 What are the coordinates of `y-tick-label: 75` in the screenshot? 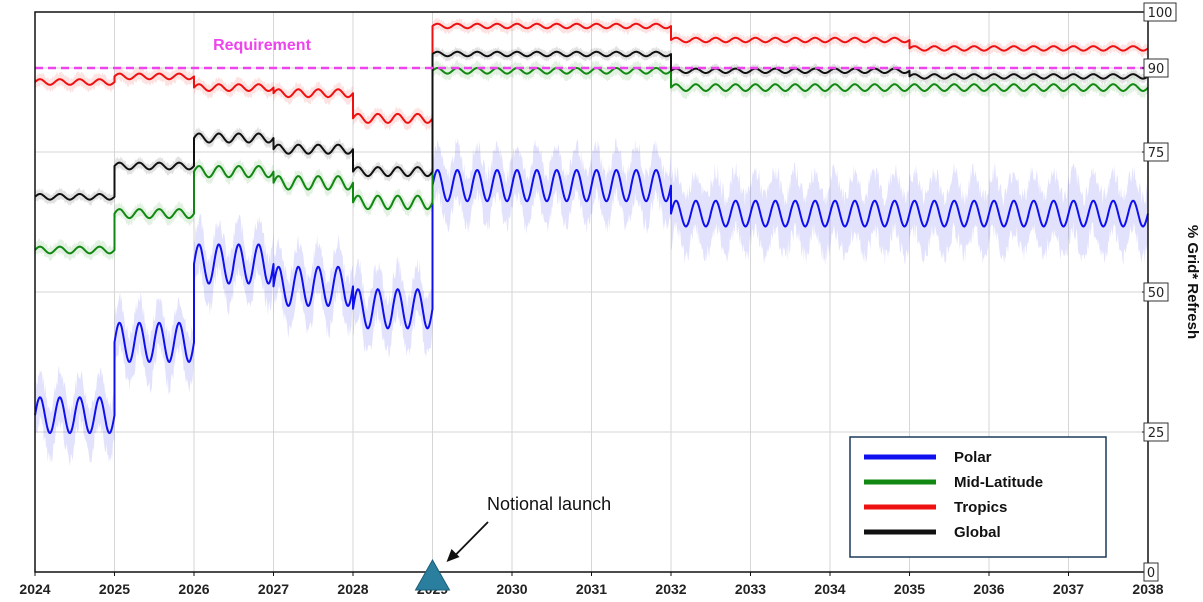 It's located at (1156, 153).